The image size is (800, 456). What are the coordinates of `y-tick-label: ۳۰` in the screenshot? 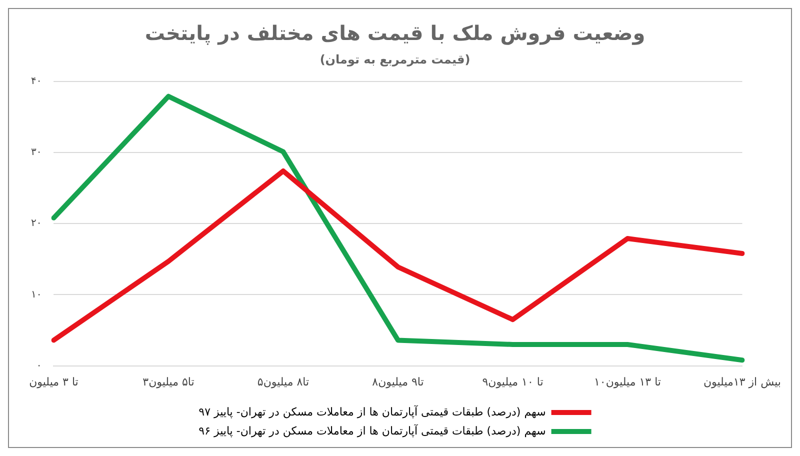 It's located at (36, 152).